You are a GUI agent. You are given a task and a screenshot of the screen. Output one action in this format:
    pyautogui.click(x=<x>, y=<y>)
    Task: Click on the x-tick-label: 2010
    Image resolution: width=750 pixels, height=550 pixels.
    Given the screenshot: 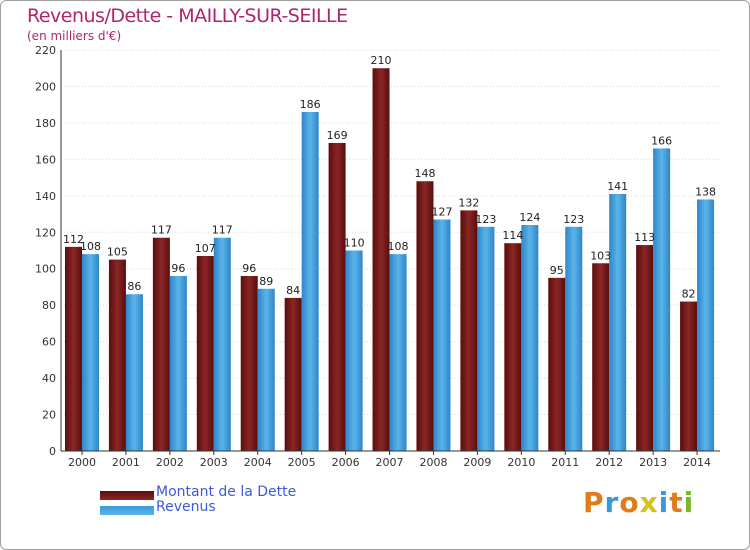 What is the action you would take?
    pyautogui.click(x=521, y=462)
    